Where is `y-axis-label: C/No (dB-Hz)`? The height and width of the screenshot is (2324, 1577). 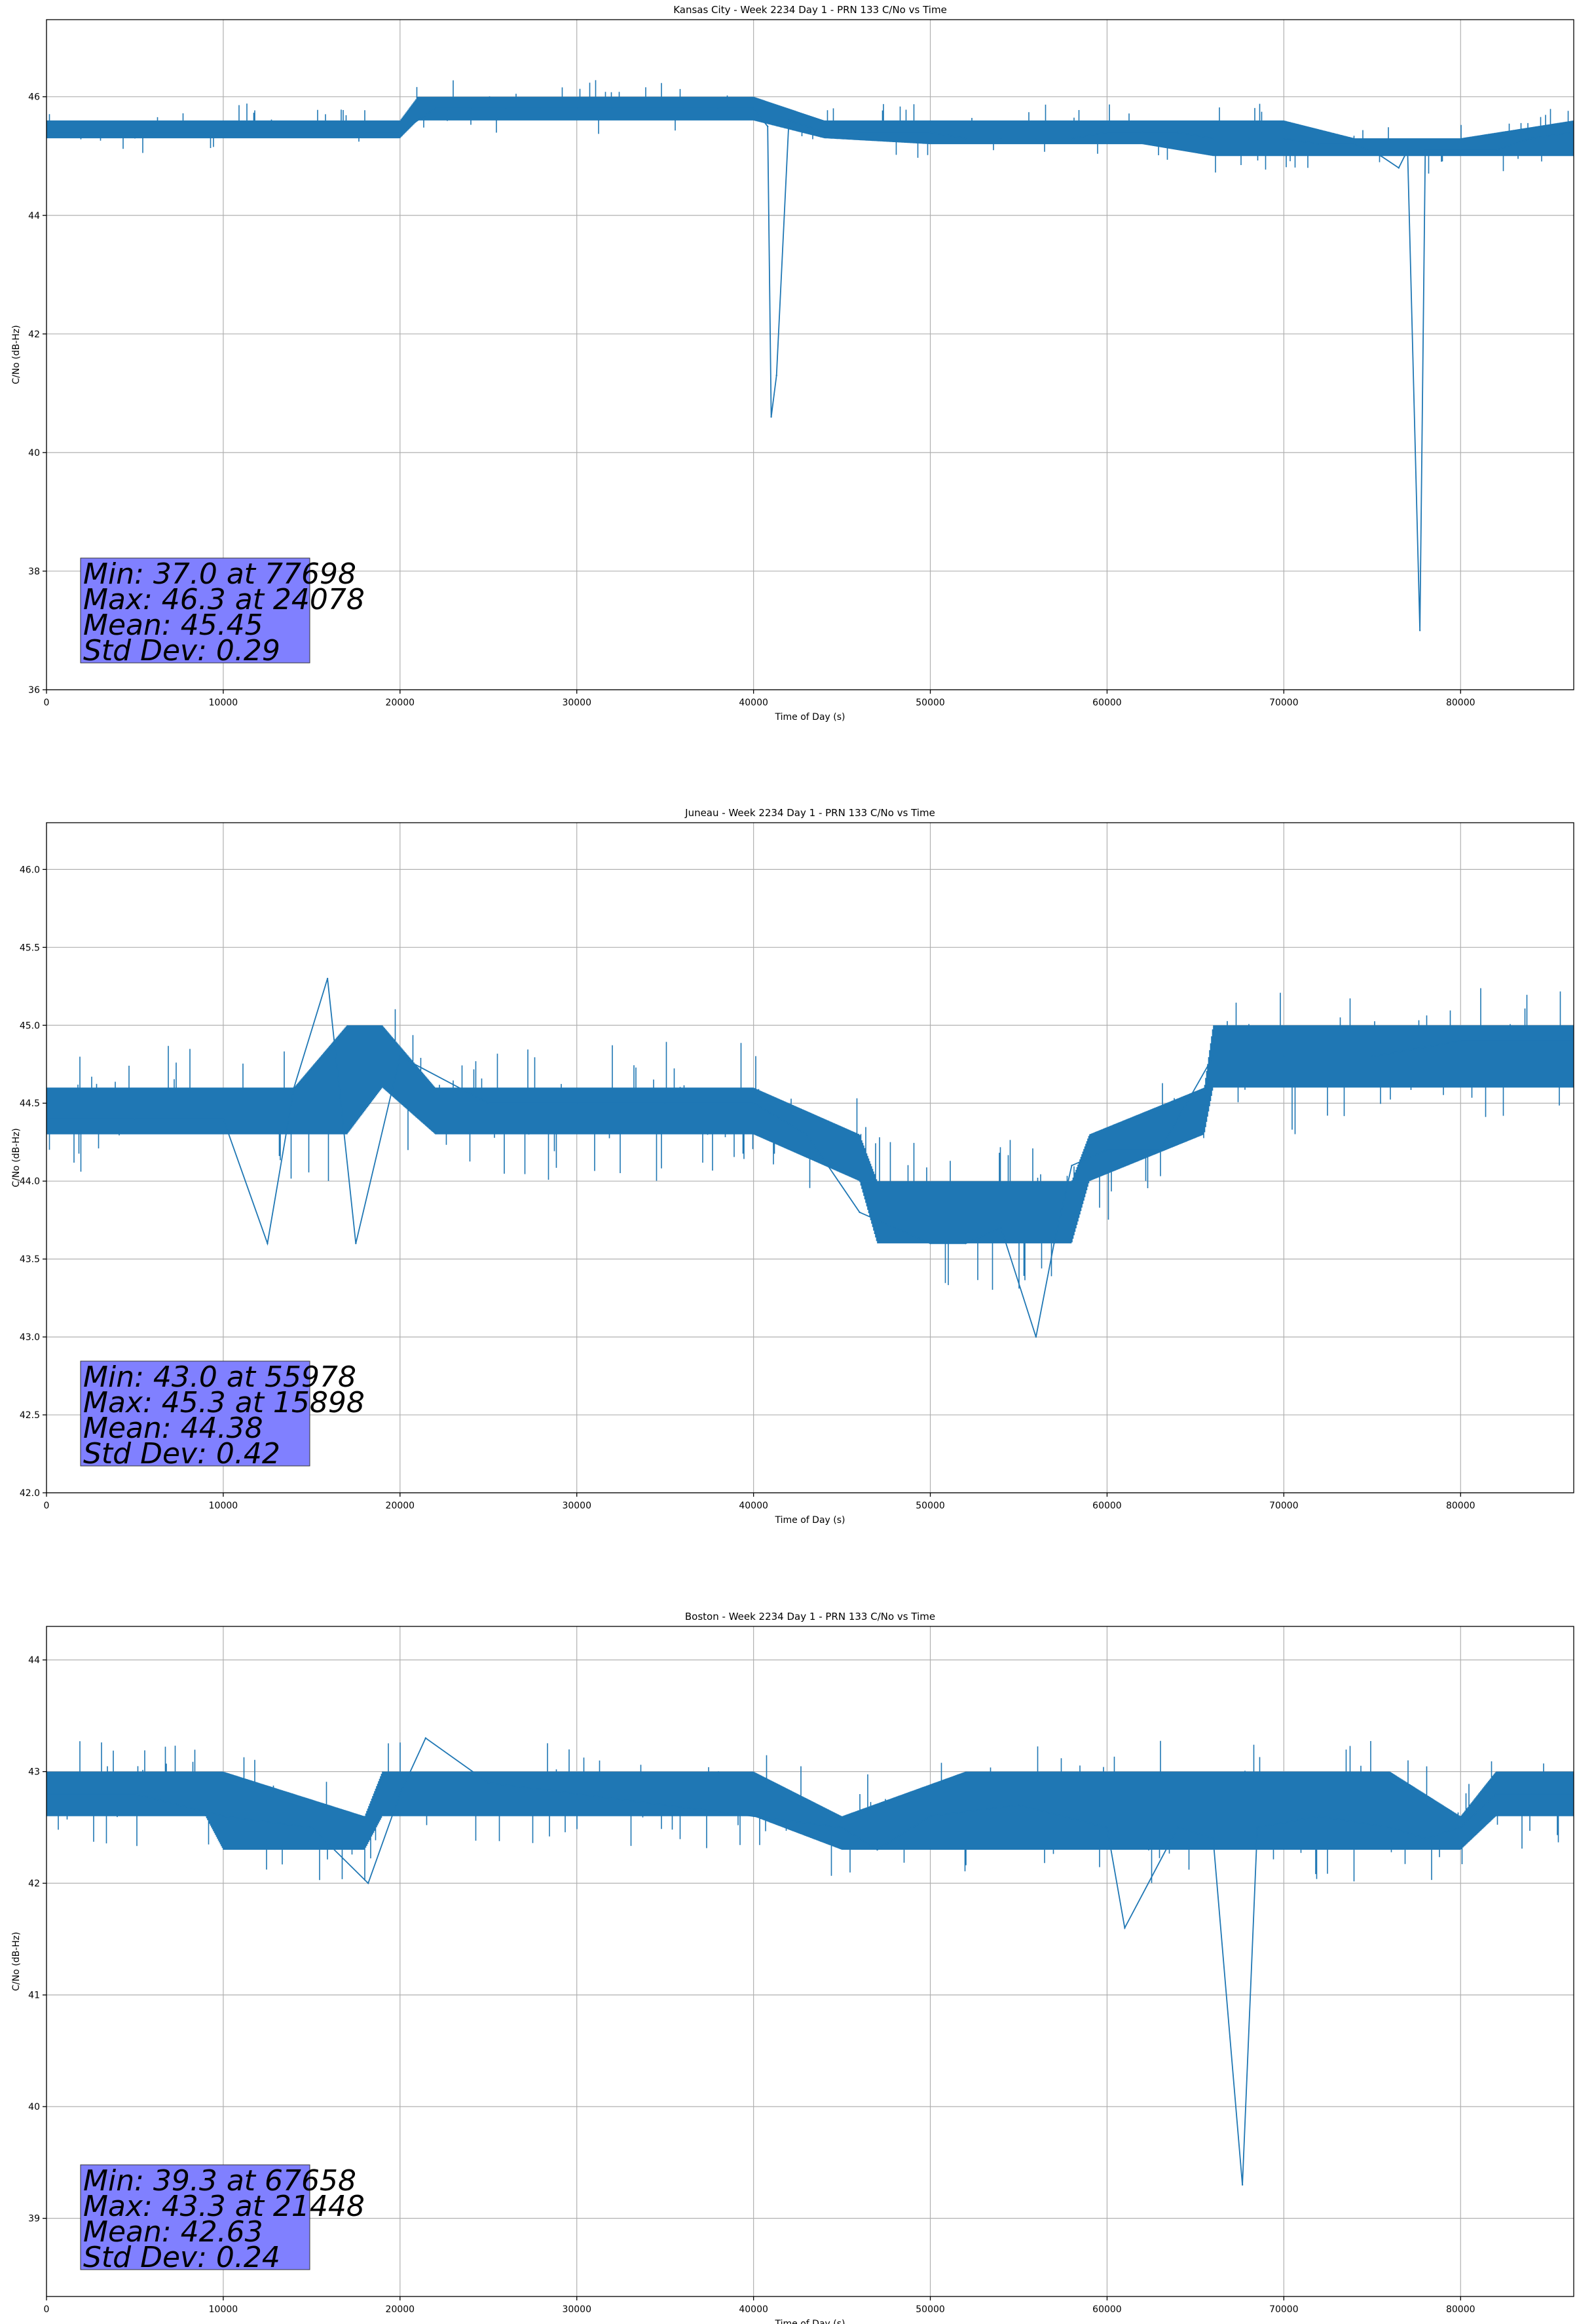
y-axis-label: C/No (dB-Hz) is located at coordinates (16, 1961).